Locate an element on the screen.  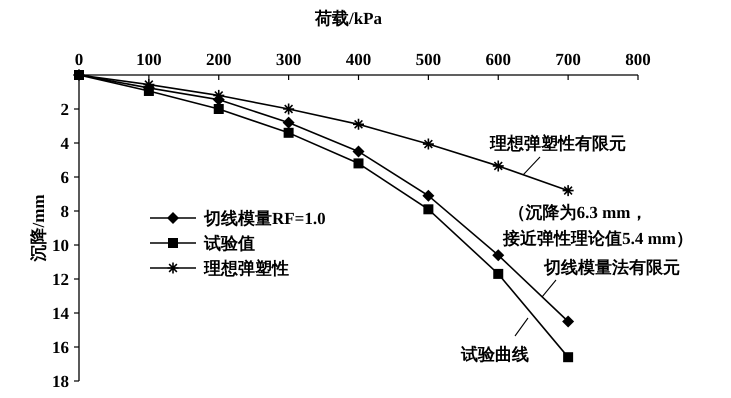
x-tick-label: 0 is located at coordinates (79, 59).